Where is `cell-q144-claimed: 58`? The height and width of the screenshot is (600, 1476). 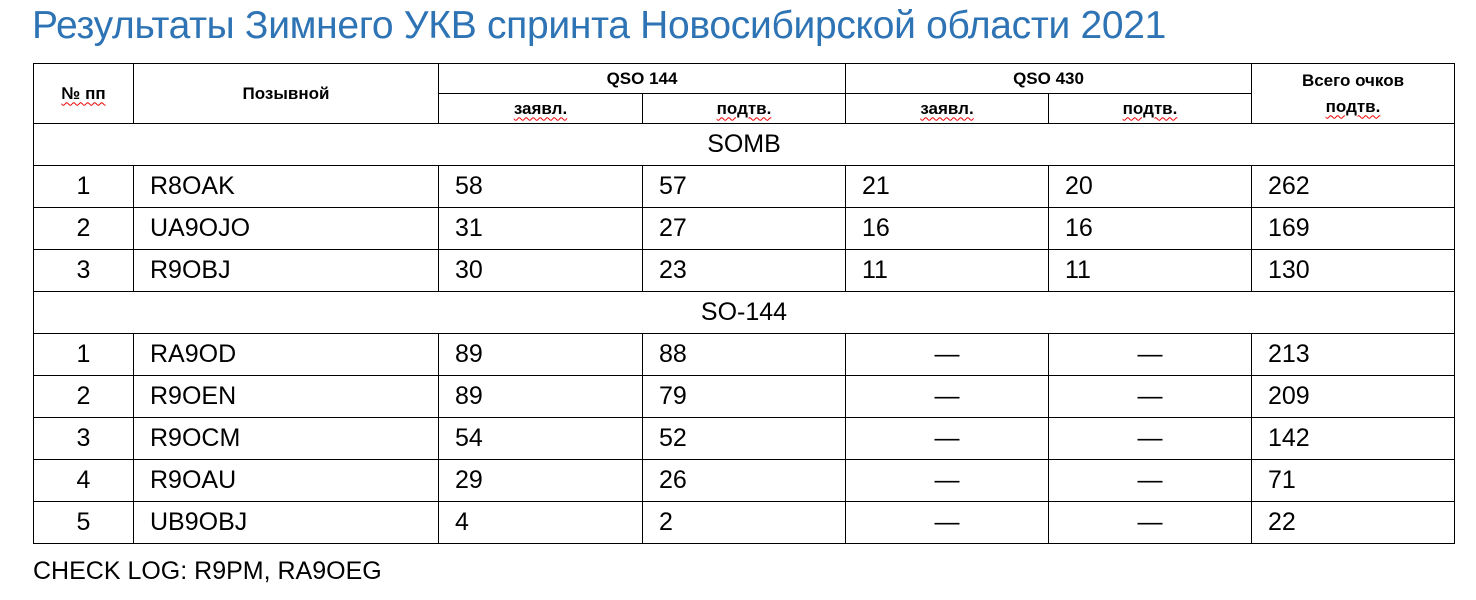 cell-q144-claimed: 58 is located at coordinates (540, 186).